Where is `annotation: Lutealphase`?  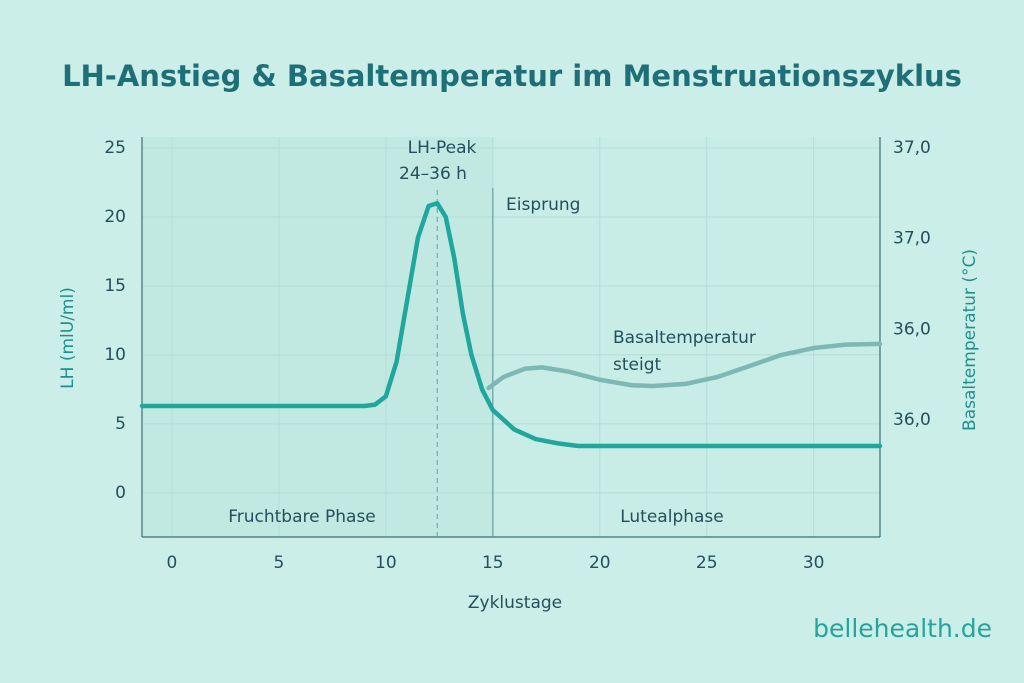
annotation: Lutealphase is located at coordinates (672, 517).